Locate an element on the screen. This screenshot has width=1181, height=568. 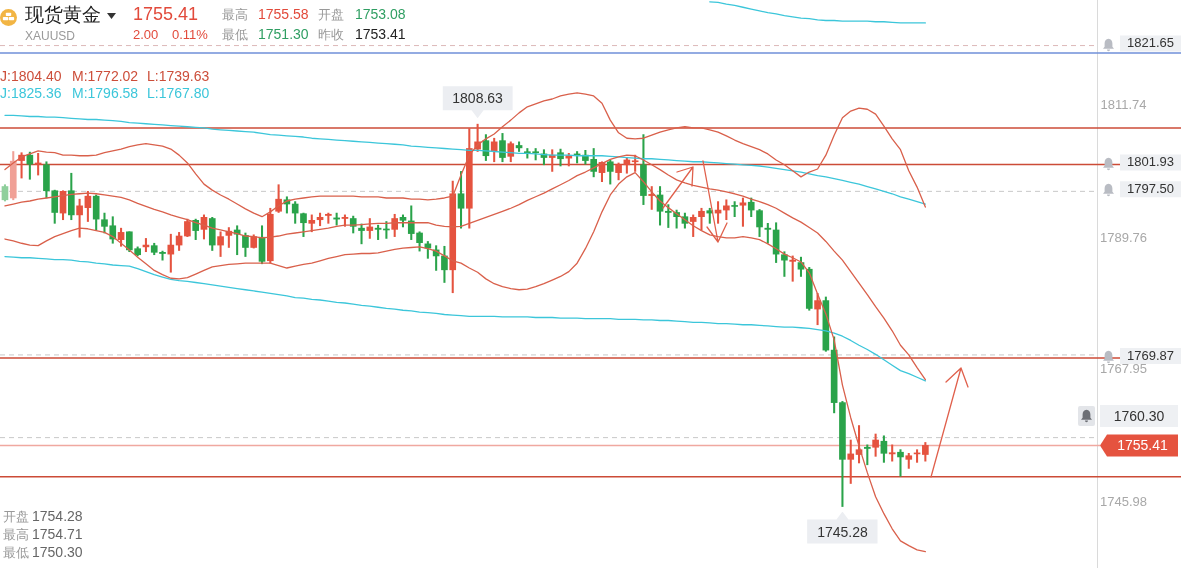
ref-line-label: 1755.41 is located at coordinates (1143, 445).